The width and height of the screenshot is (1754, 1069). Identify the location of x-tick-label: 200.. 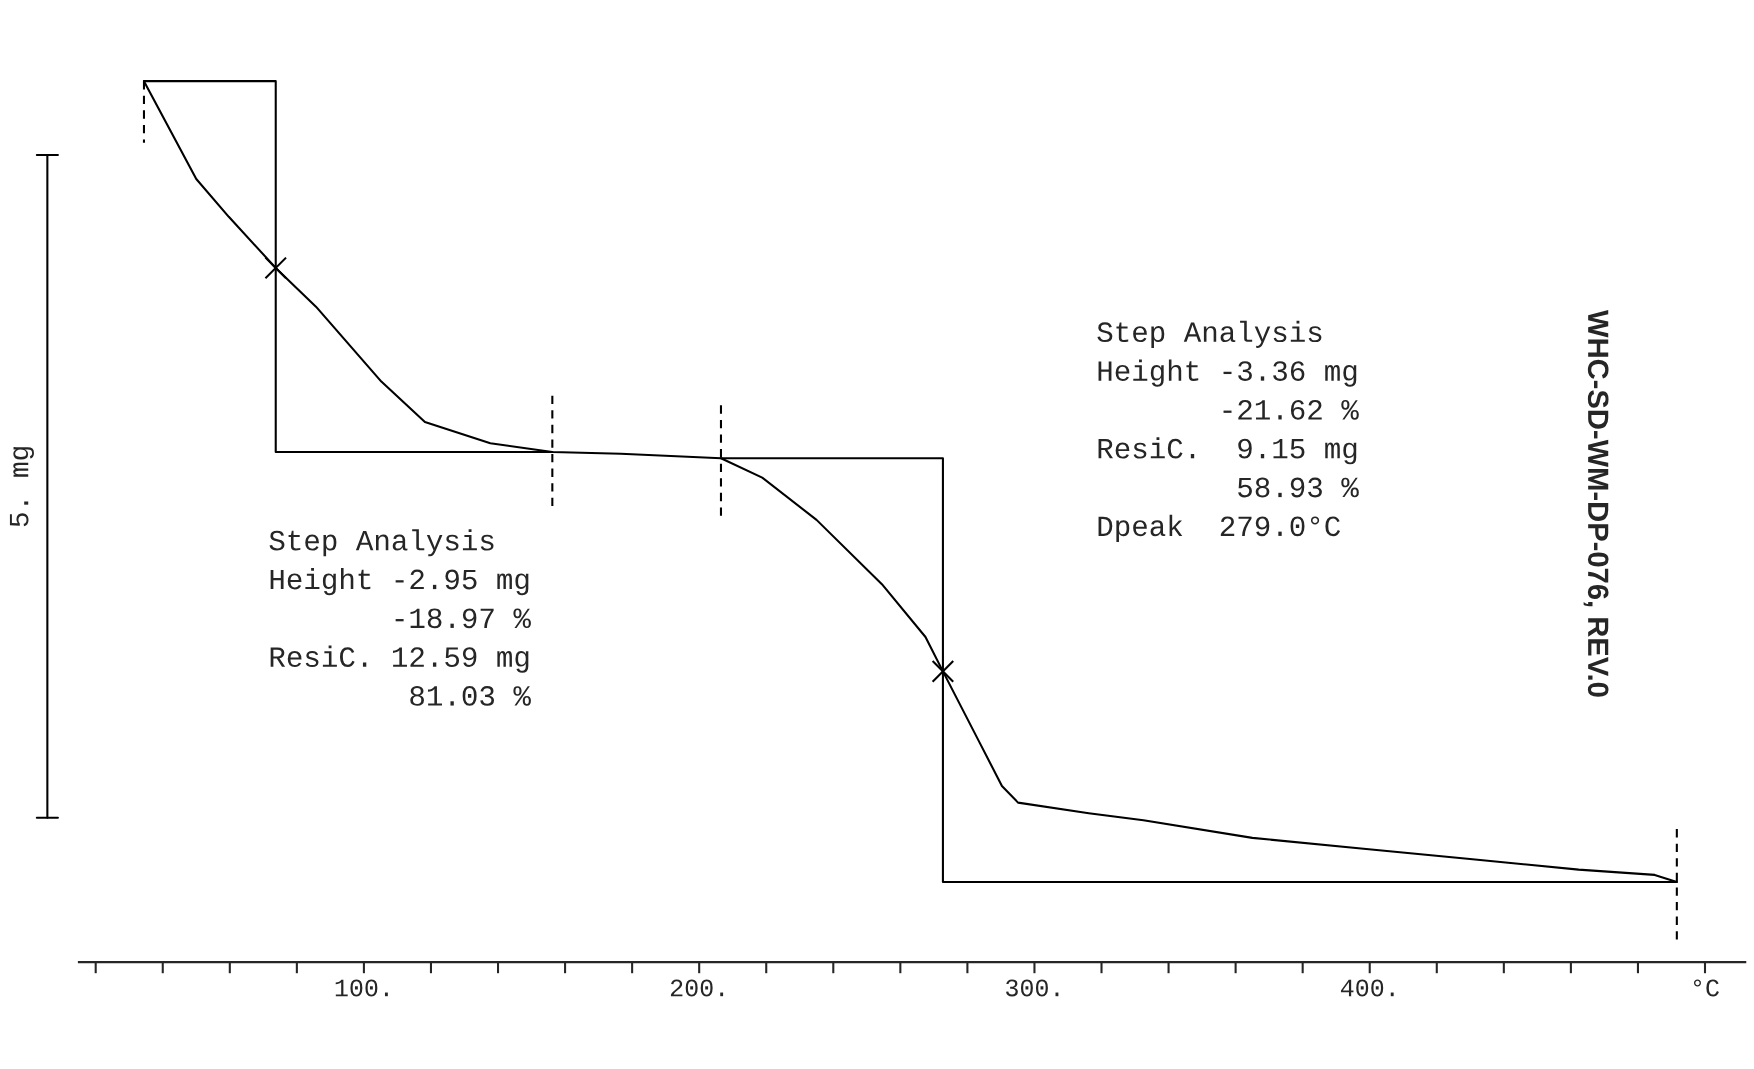
(697, 988).